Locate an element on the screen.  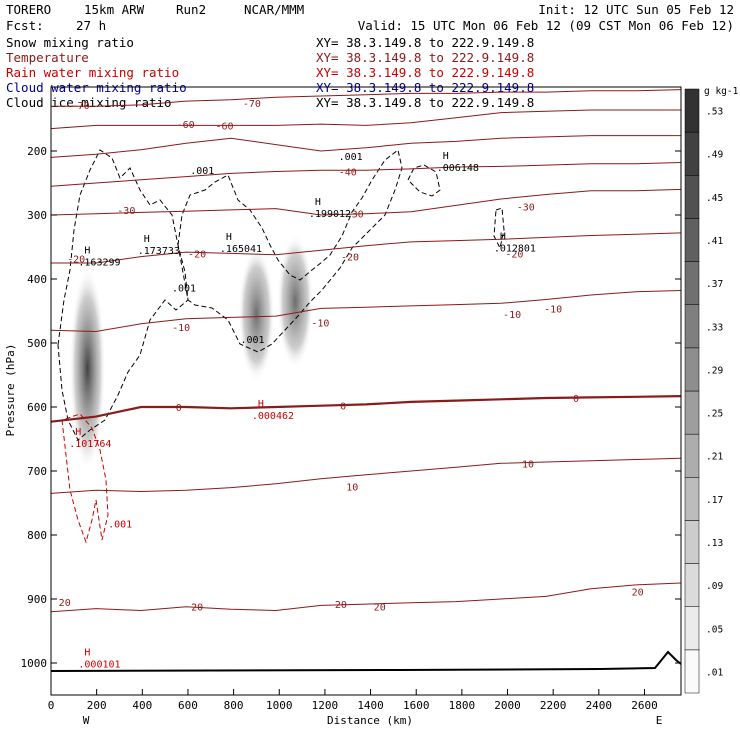
colorbar-tick-label: .25 is located at coordinates (714, 414).